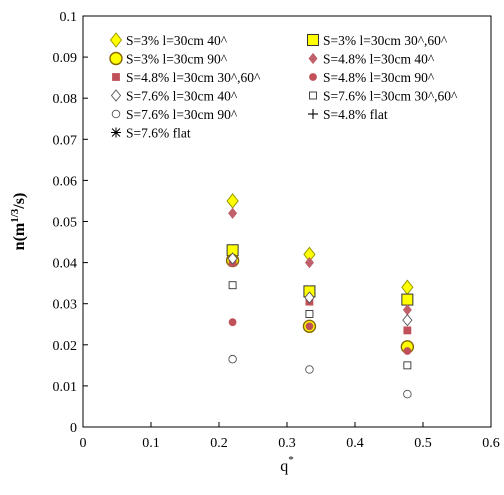 Image resolution: width=504 pixels, height=495 pixels. I want to click on legend-label: S=3% l=30cm 30^,60^, so click(385, 40).